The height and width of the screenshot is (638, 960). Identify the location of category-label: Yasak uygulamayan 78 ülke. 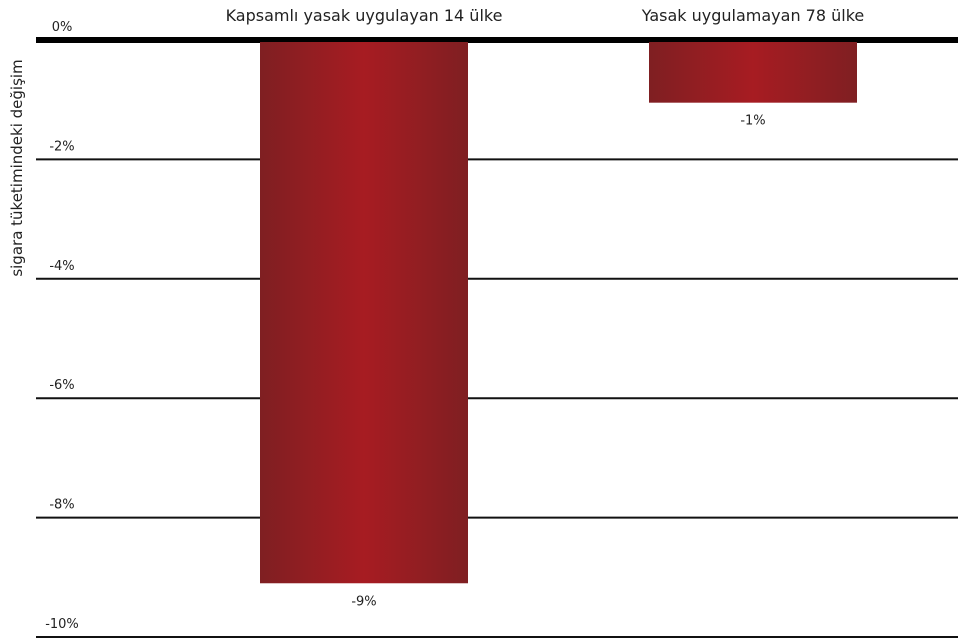
(752, 15).